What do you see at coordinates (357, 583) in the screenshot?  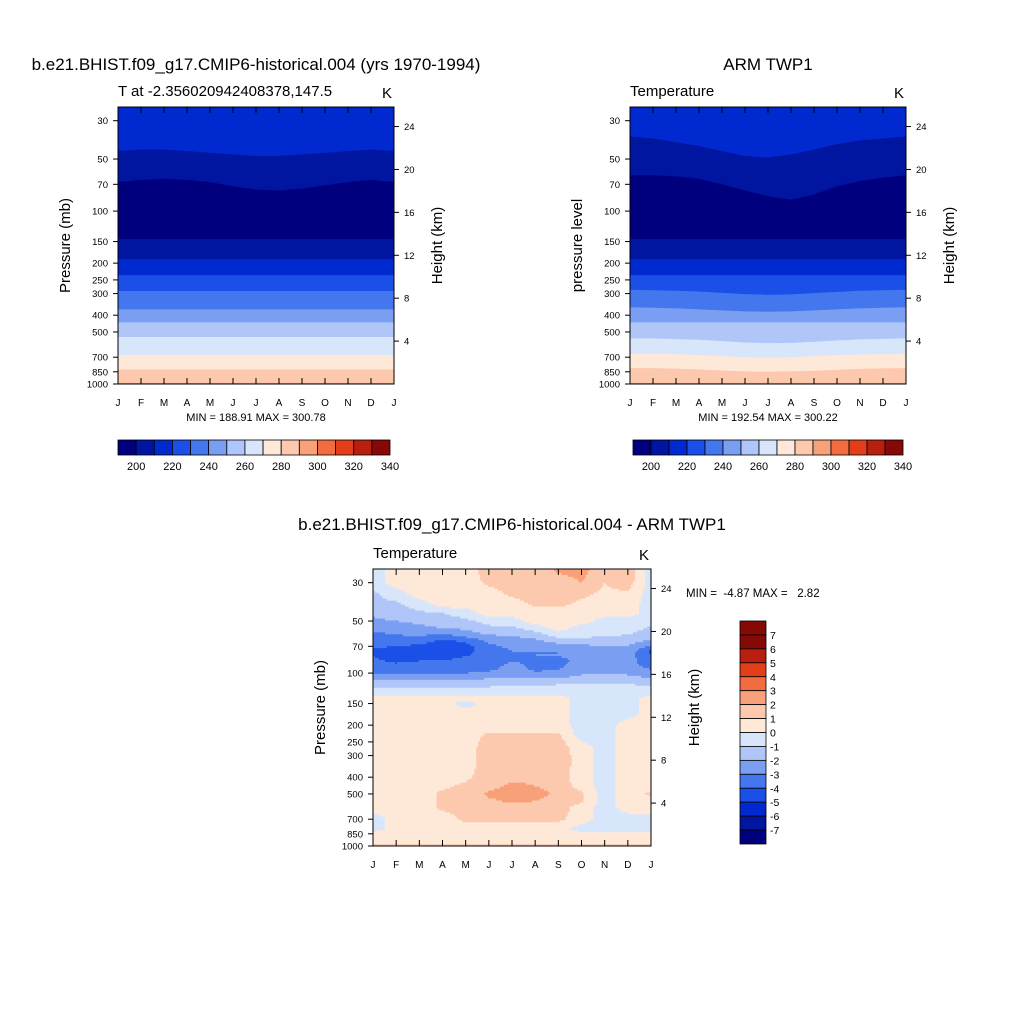 I see `y-tick-label: 30` at bounding box center [357, 583].